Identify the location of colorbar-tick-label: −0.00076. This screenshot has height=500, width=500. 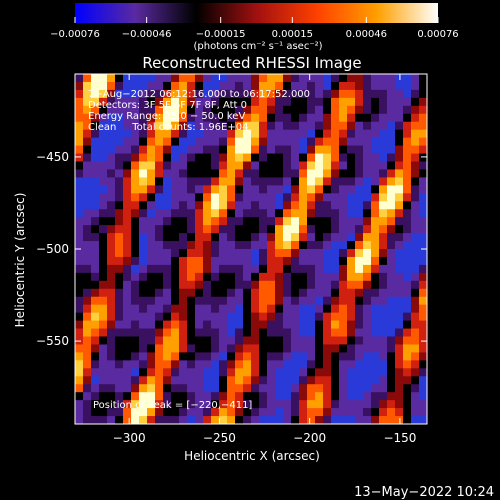
(75, 34).